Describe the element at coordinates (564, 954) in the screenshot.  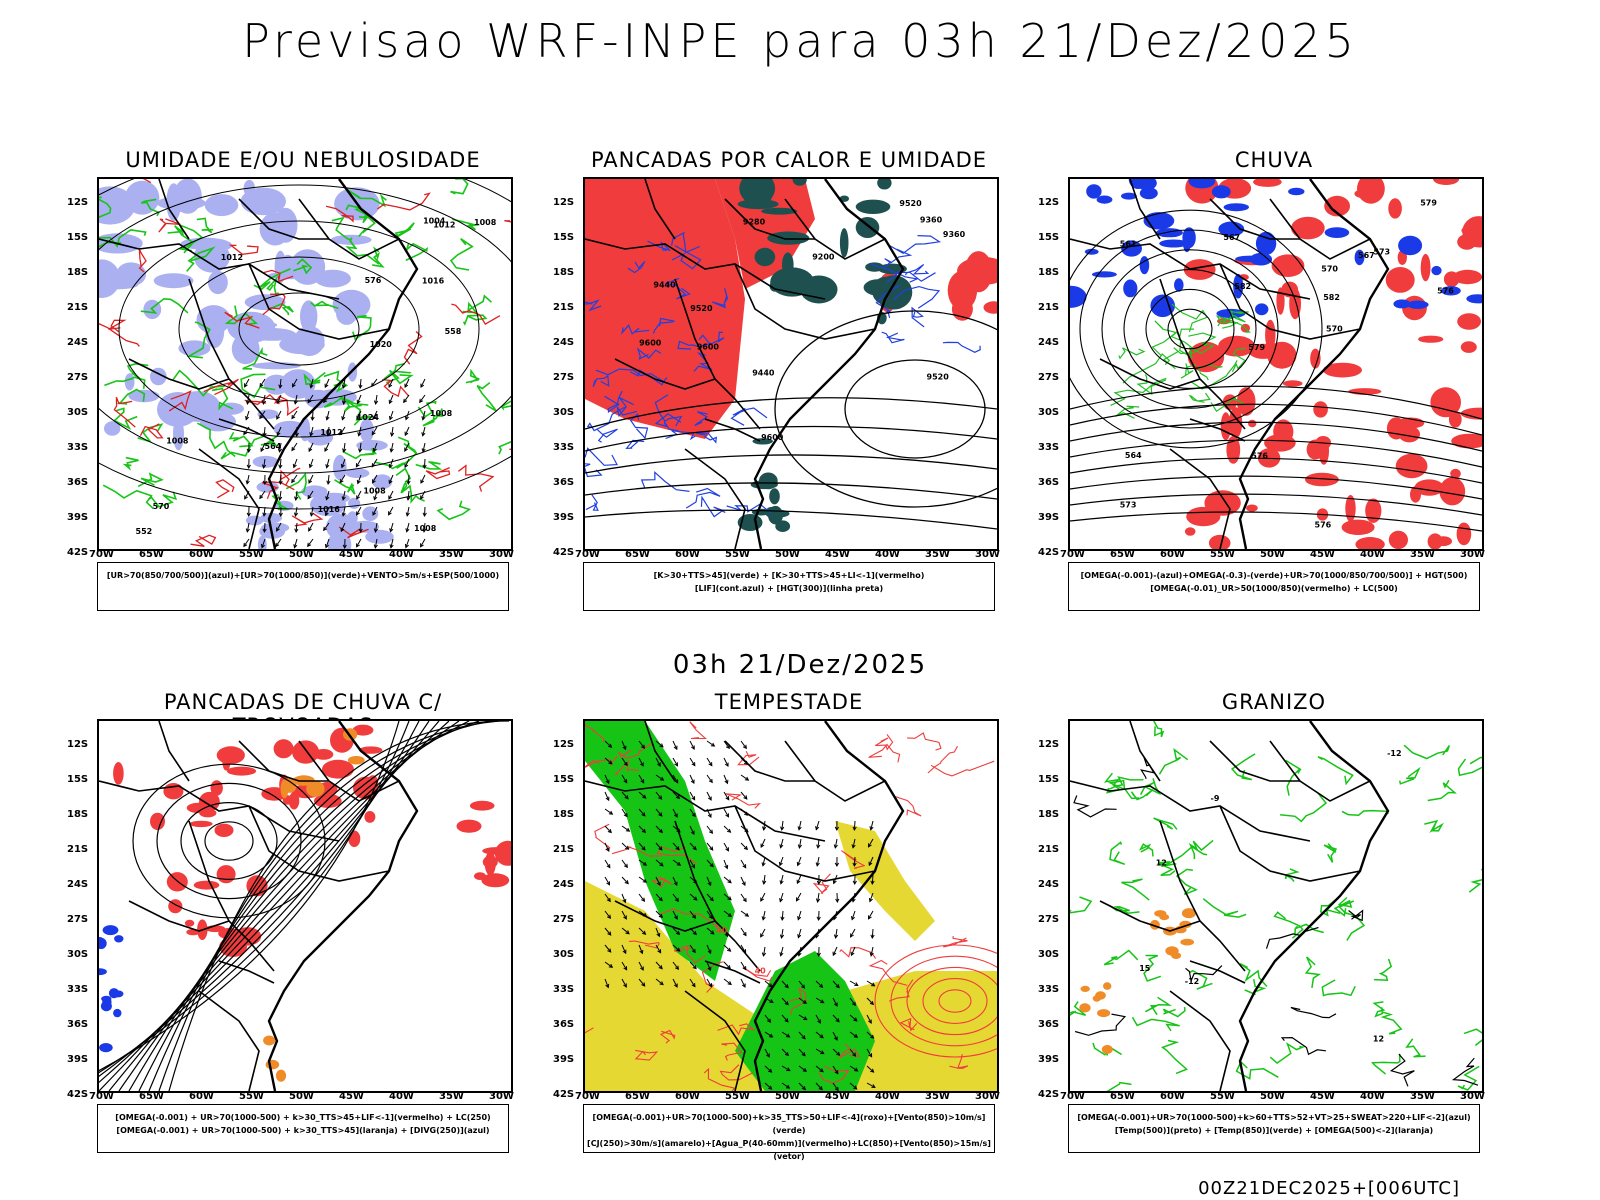
I see `latitude-tick: 30S` at that location.